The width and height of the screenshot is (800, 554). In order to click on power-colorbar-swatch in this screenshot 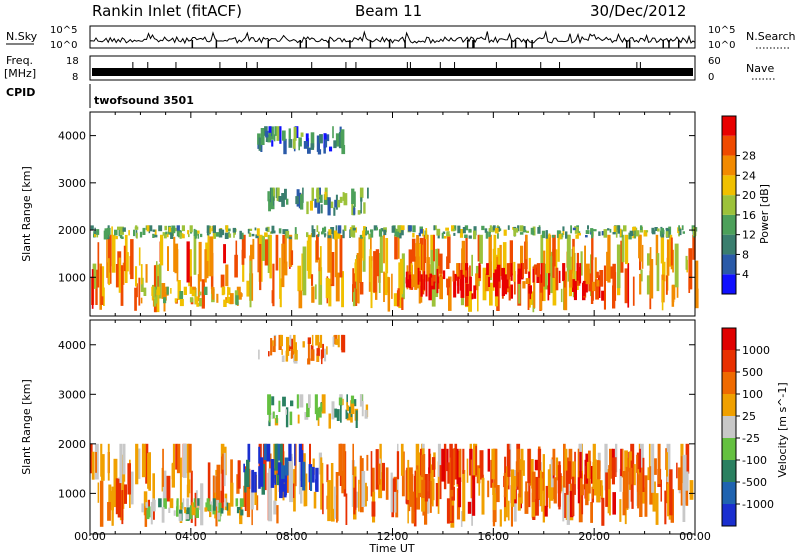, I will do `click(729, 284)`.